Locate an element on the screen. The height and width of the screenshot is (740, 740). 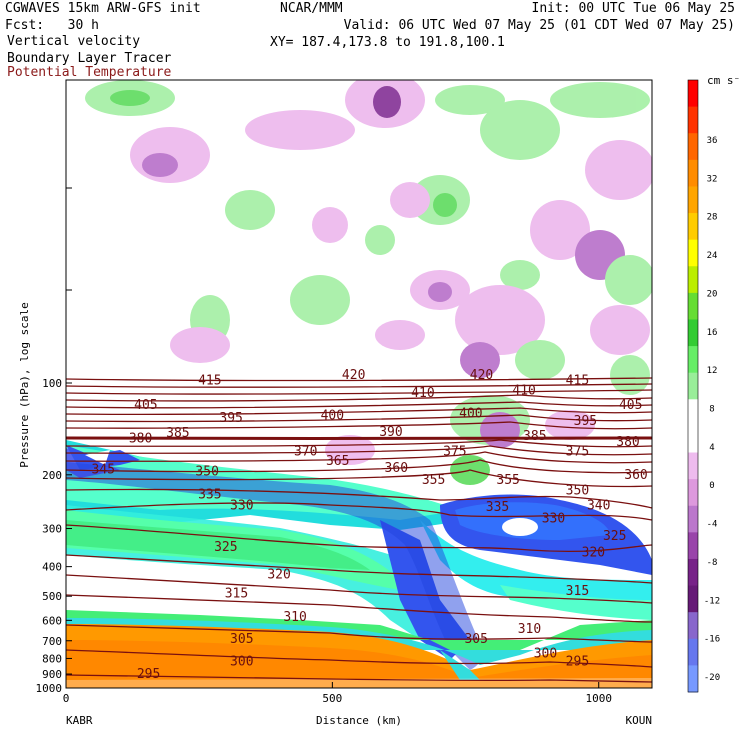
model-title: CGWAVES 15km ARW-GFS init is located at coordinates (103, 8).